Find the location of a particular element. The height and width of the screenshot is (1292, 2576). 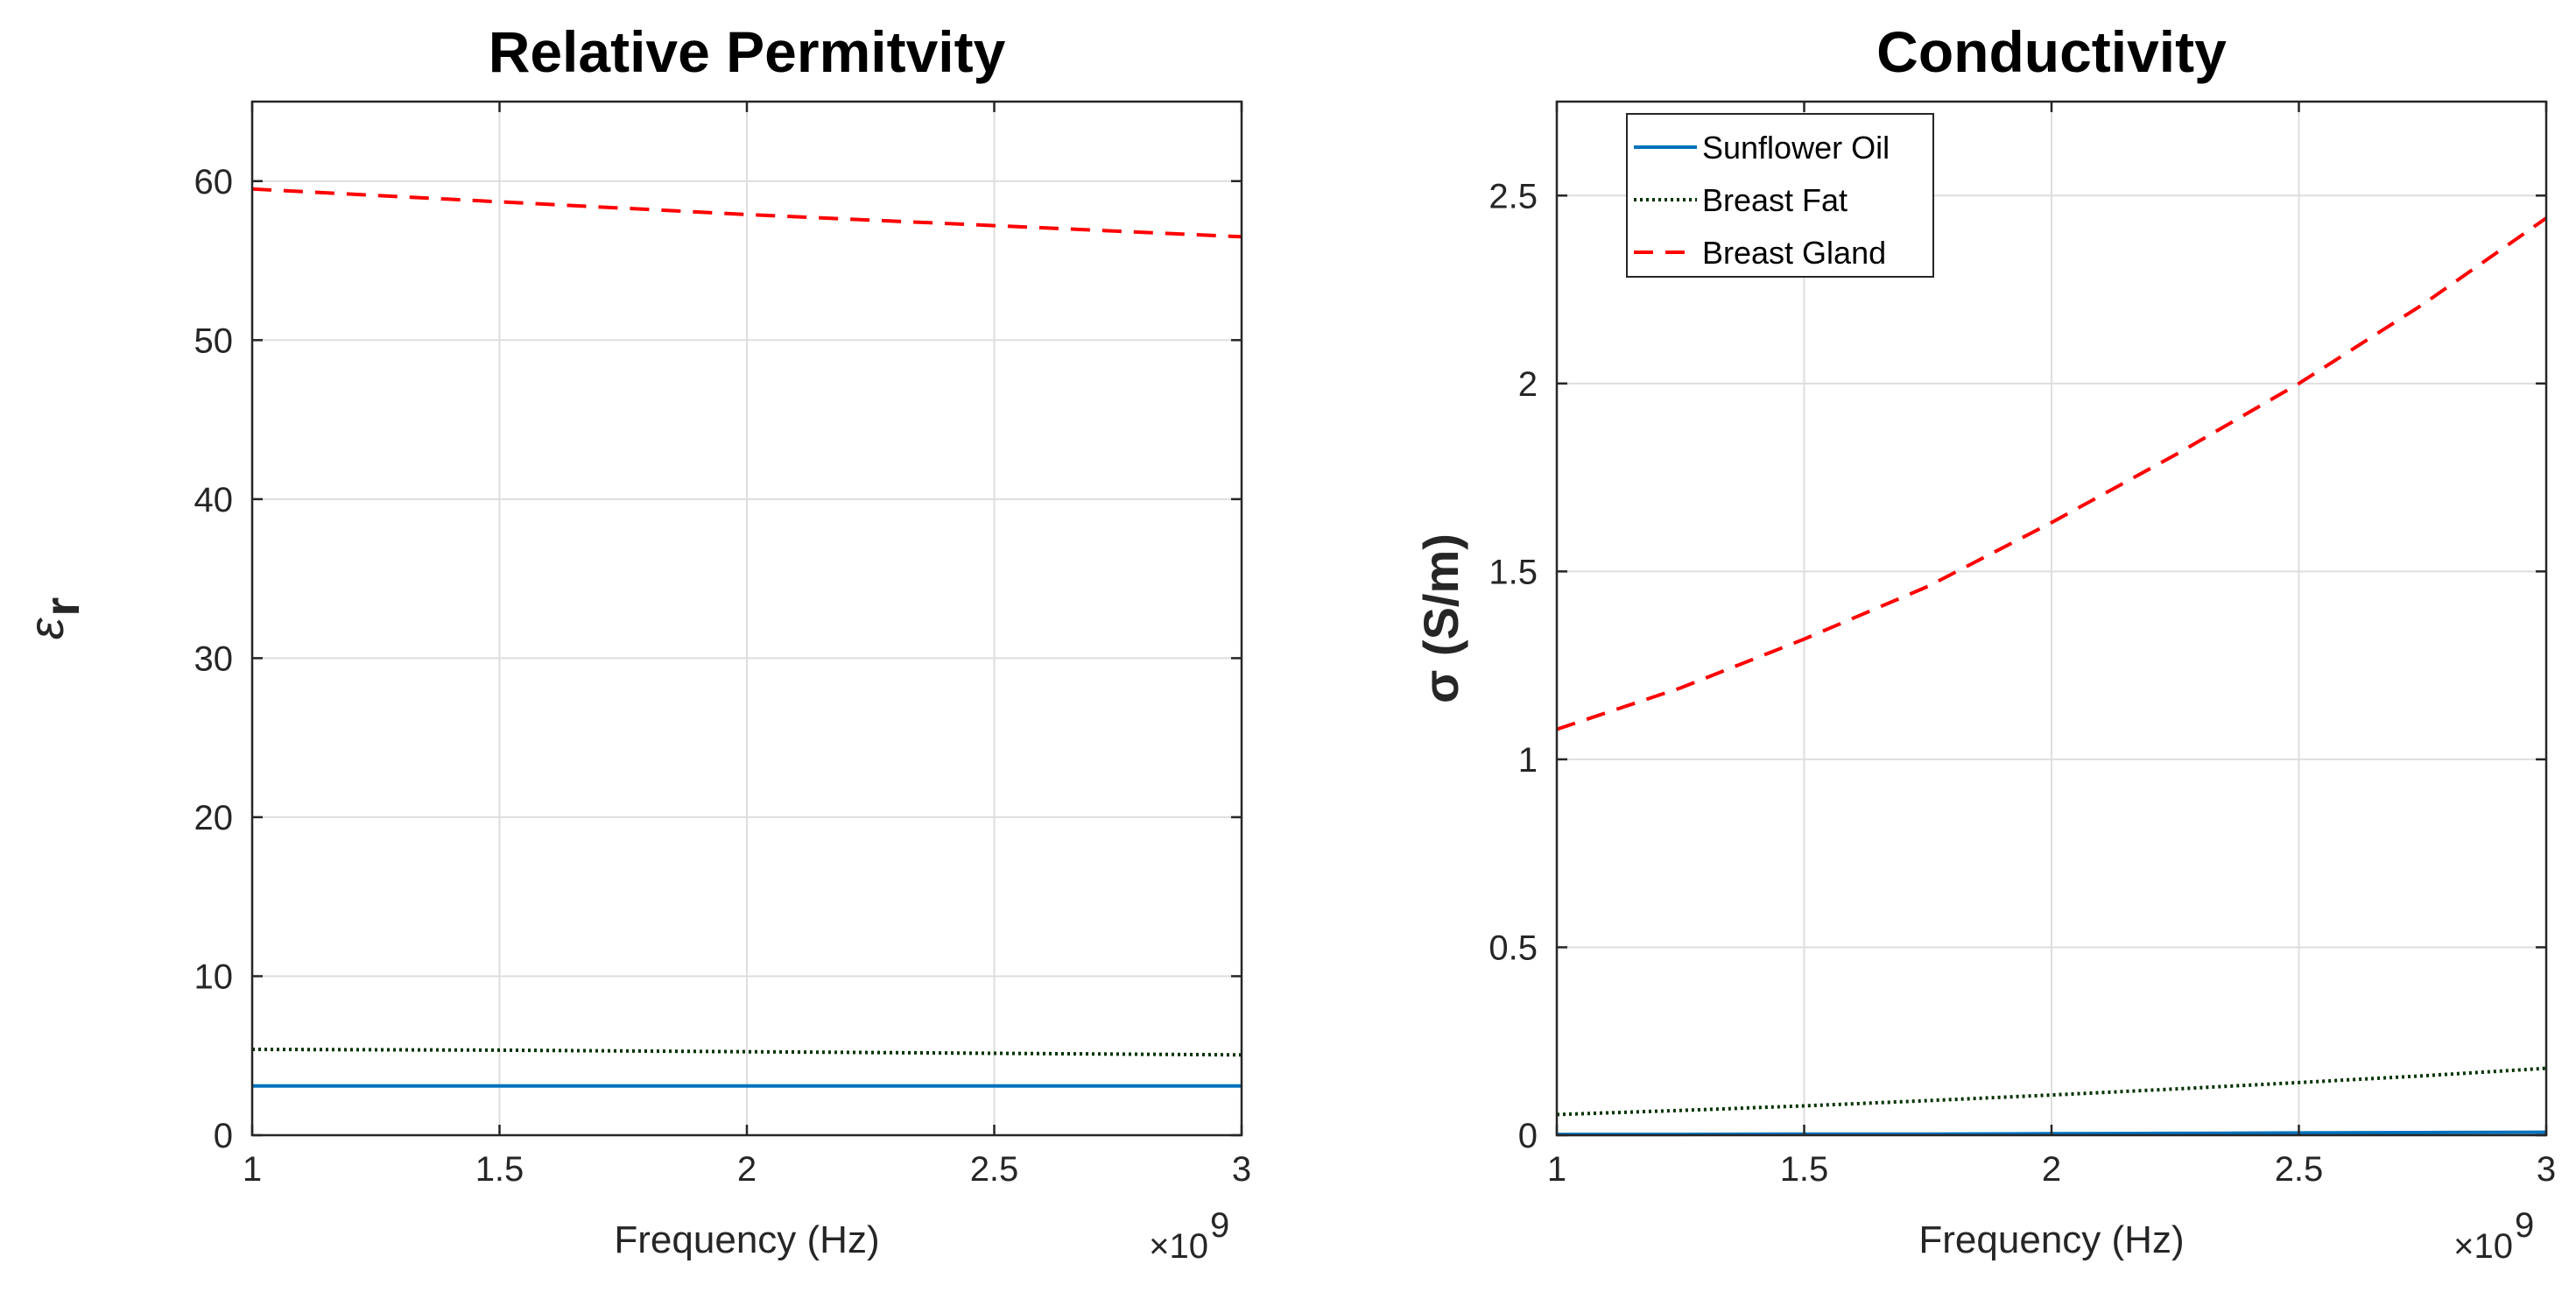

legend: Sunflower Oil Breast Fat Breast Gland is located at coordinates (1780, 195).